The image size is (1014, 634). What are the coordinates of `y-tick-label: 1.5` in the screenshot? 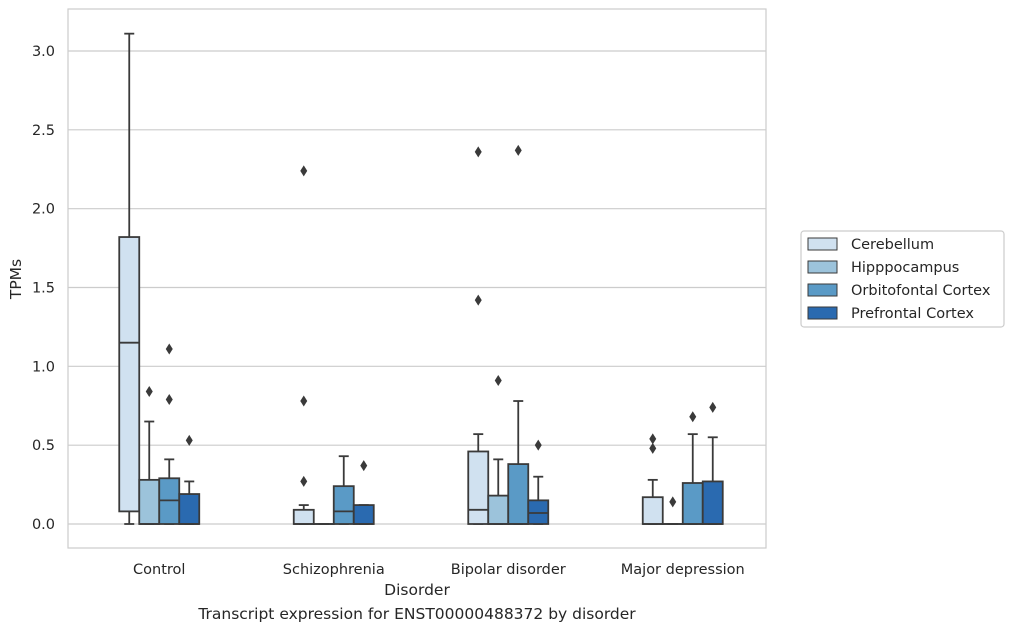 It's located at (43, 289).